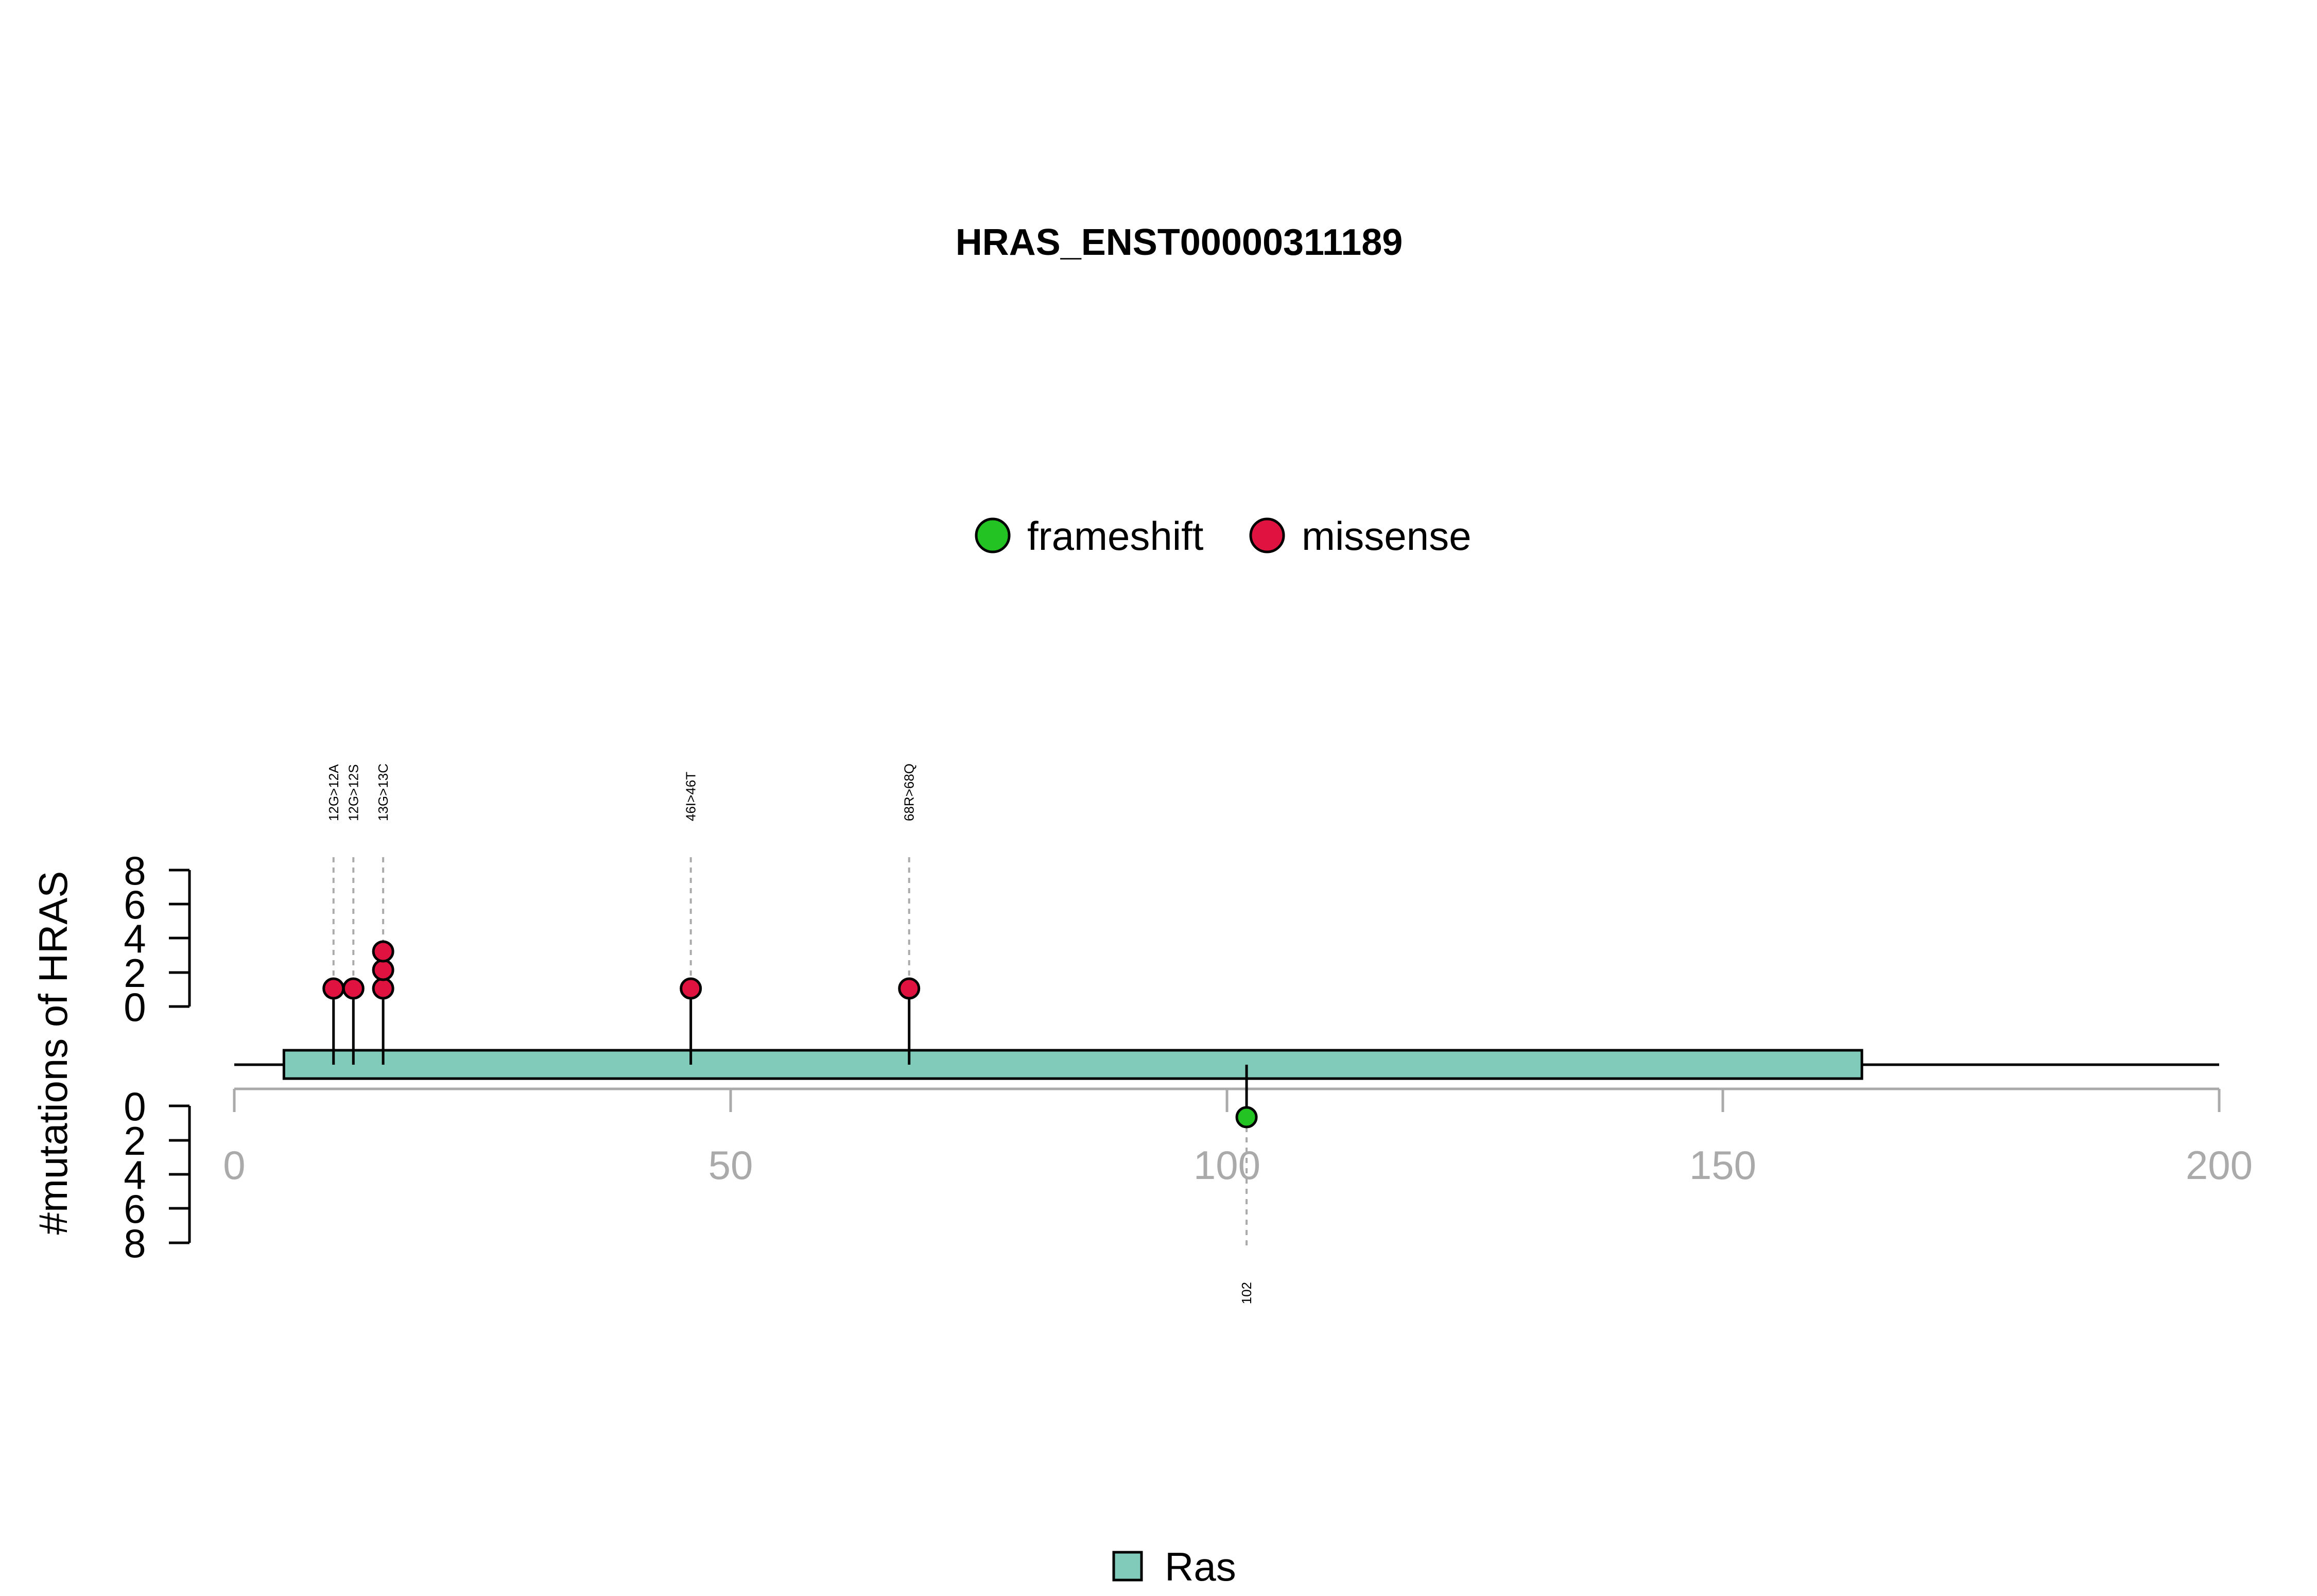 The width and height of the screenshot is (2317, 1596). What do you see at coordinates (691, 918) in the screenshot?
I see `mutation-46: 46I>46T` at bounding box center [691, 918].